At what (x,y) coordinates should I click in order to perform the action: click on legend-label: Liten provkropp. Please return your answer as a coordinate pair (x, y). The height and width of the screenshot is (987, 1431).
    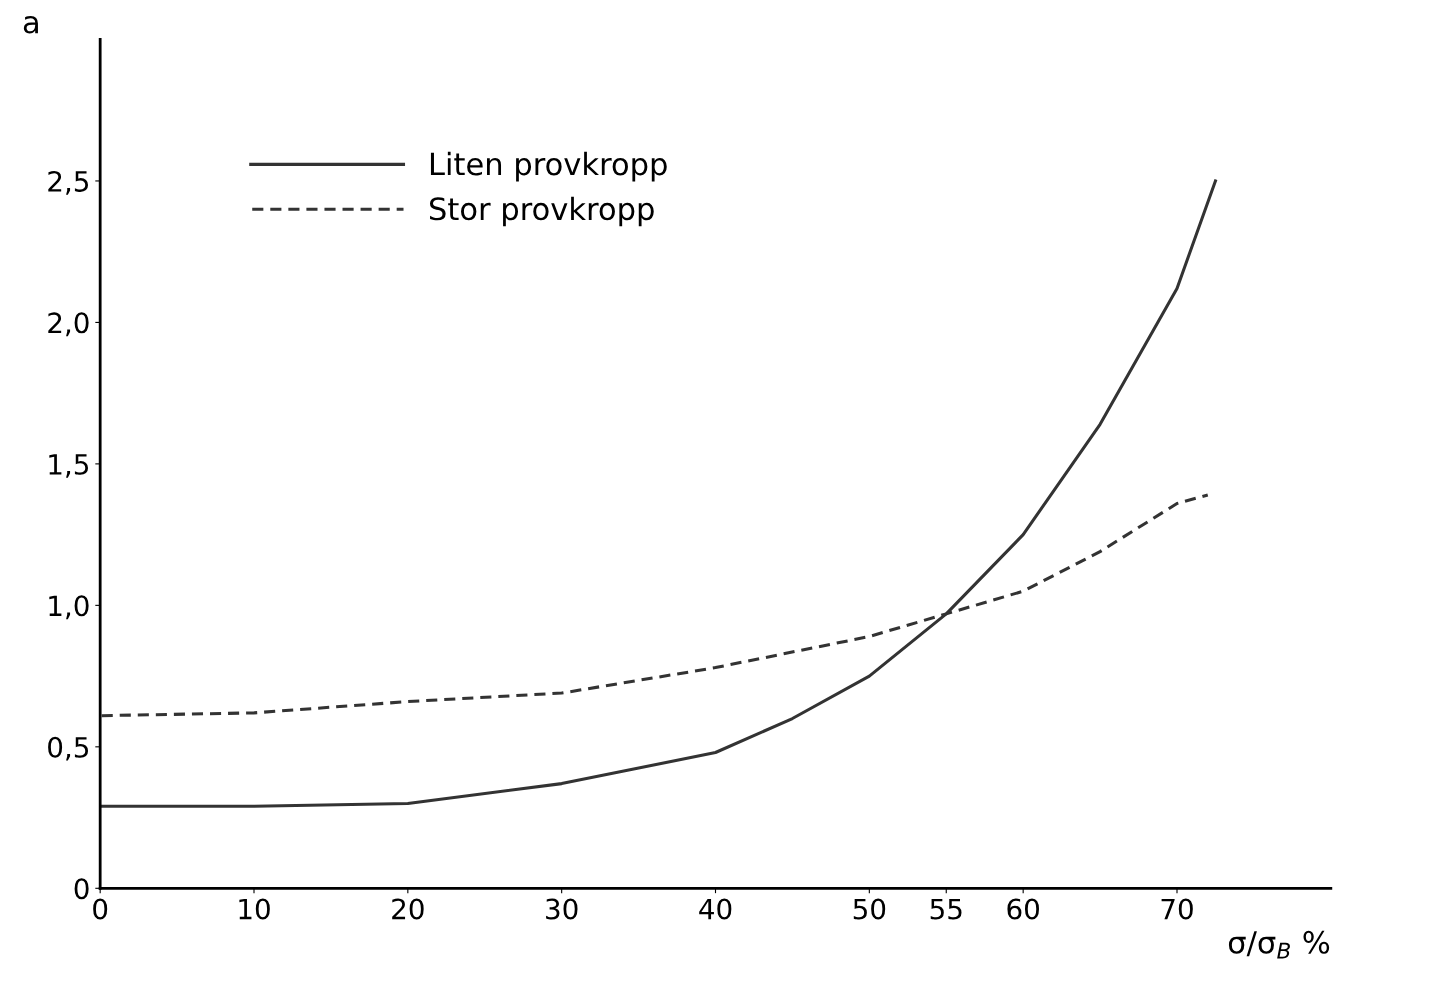
    Looking at the image, I should click on (548, 166).